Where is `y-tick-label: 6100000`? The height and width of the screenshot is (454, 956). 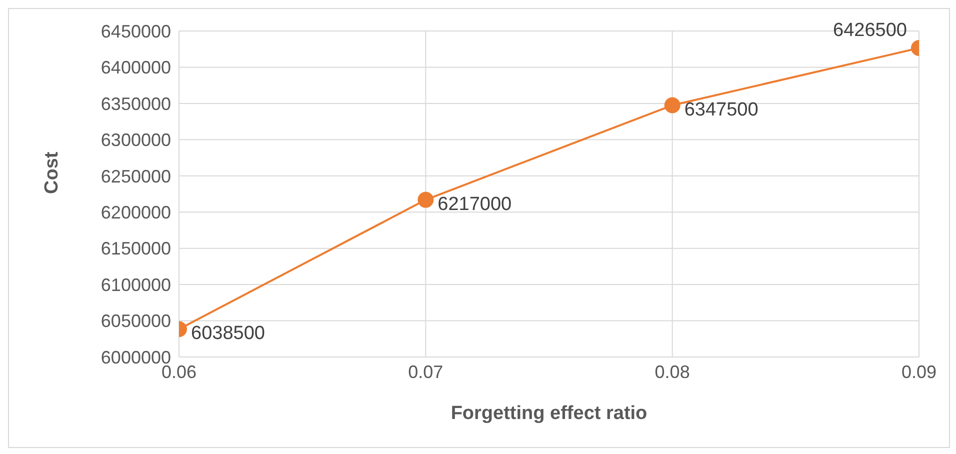 y-tick-label: 6100000 is located at coordinates (135, 284).